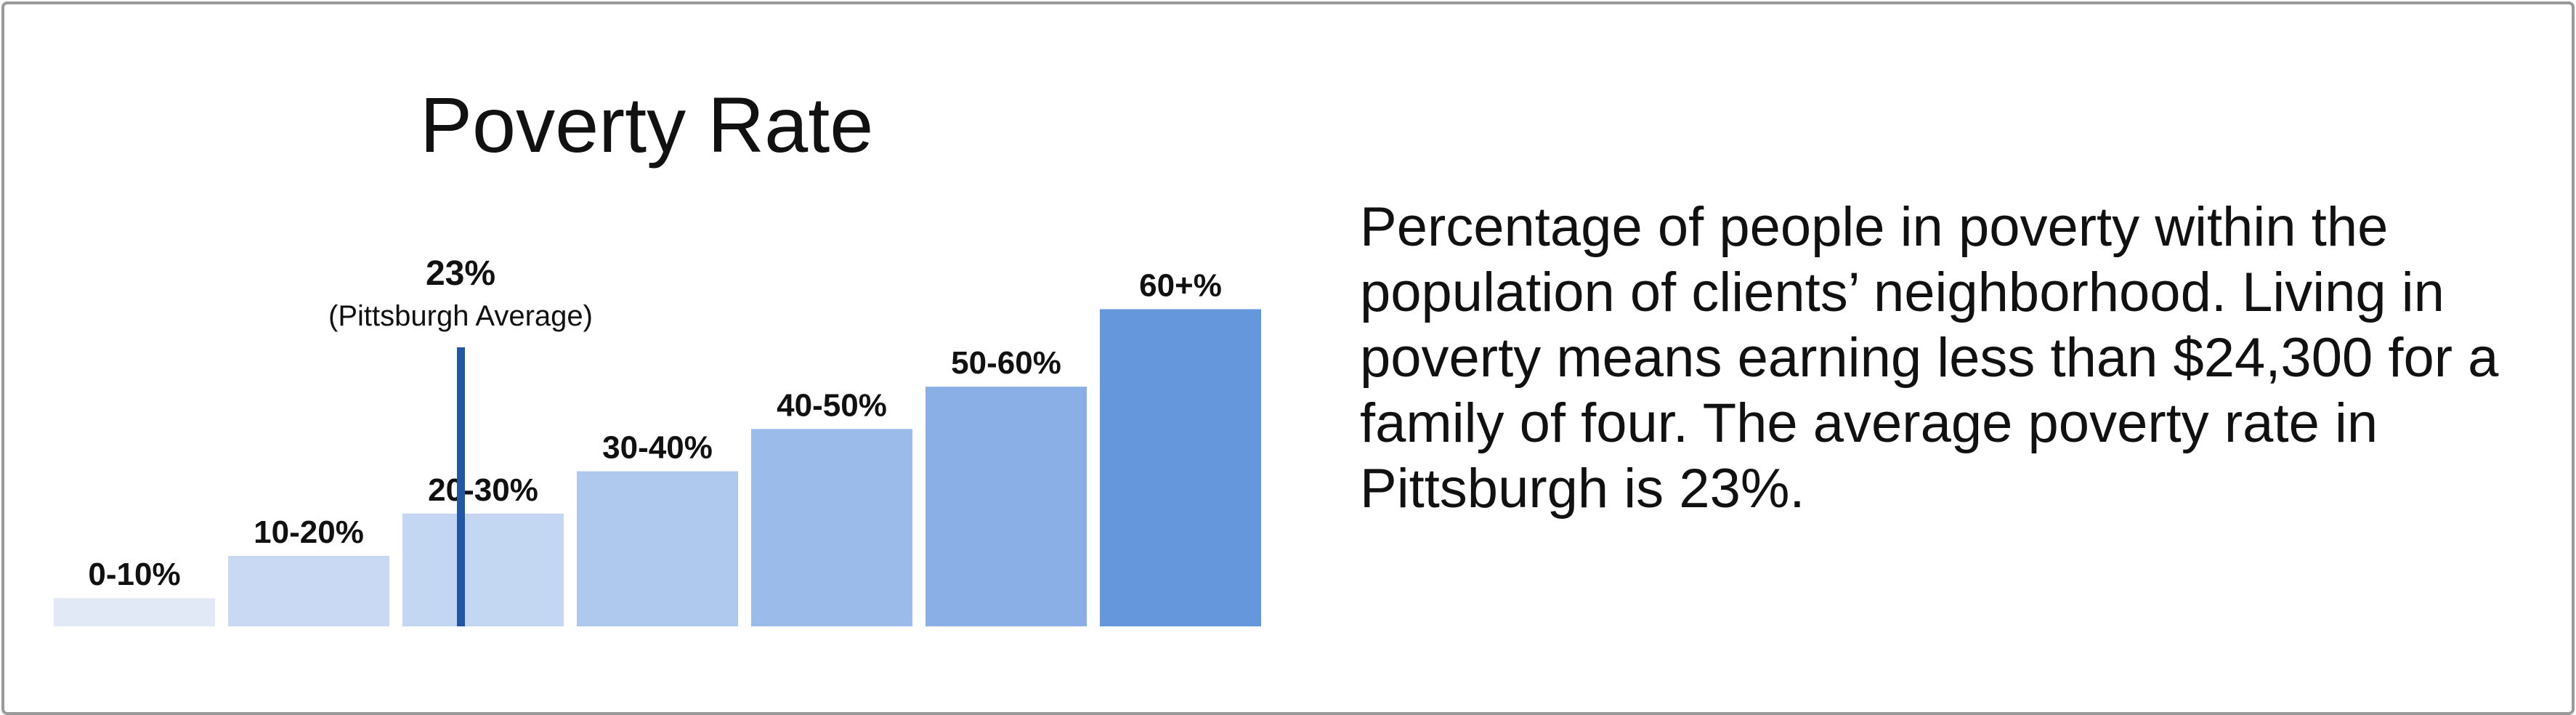  Describe the element at coordinates (483, 490) in the screenshot. I see `bar-label: 20-30%` at that location.